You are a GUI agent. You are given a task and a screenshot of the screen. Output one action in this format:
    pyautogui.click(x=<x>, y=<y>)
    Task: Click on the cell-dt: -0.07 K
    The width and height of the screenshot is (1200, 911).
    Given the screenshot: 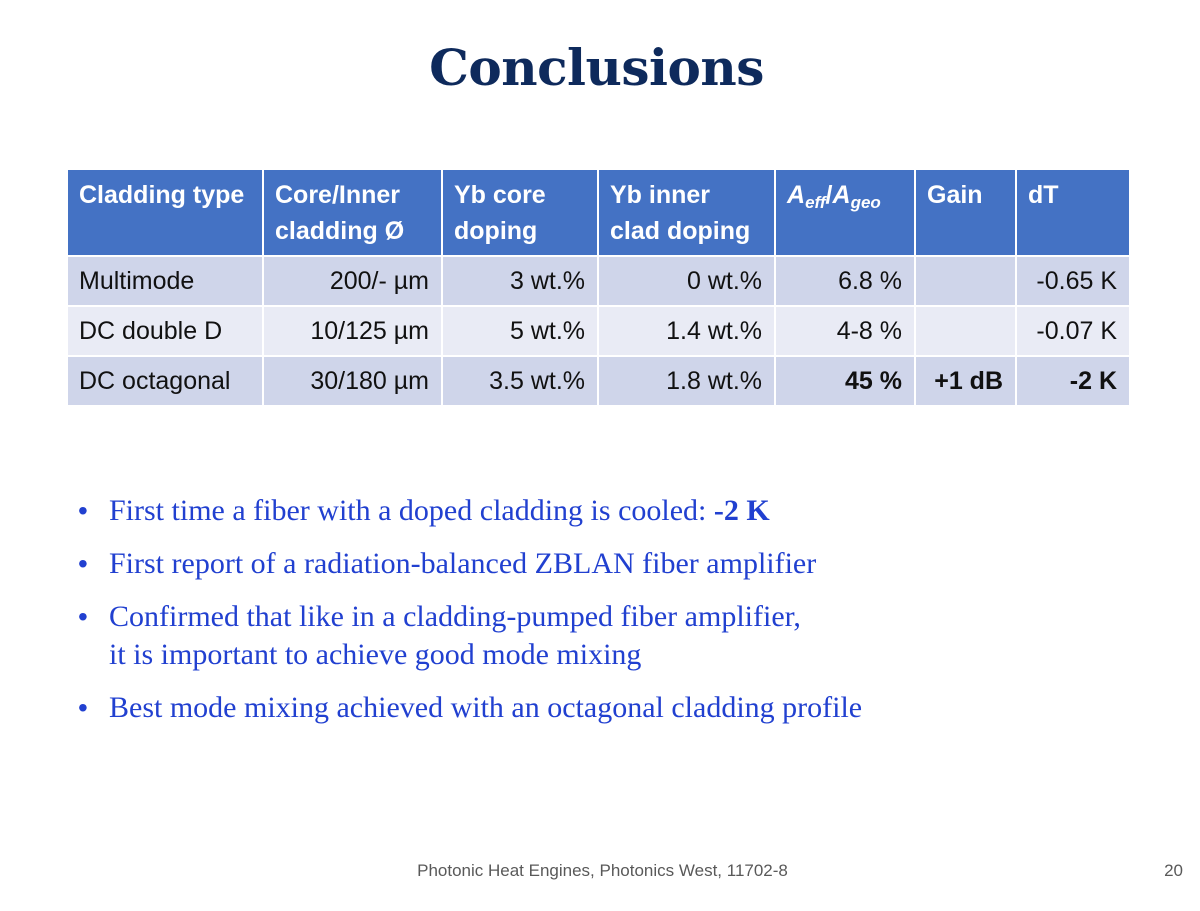 What is the action you would take?
    pyautogui.click(x=1073, y=331)
    